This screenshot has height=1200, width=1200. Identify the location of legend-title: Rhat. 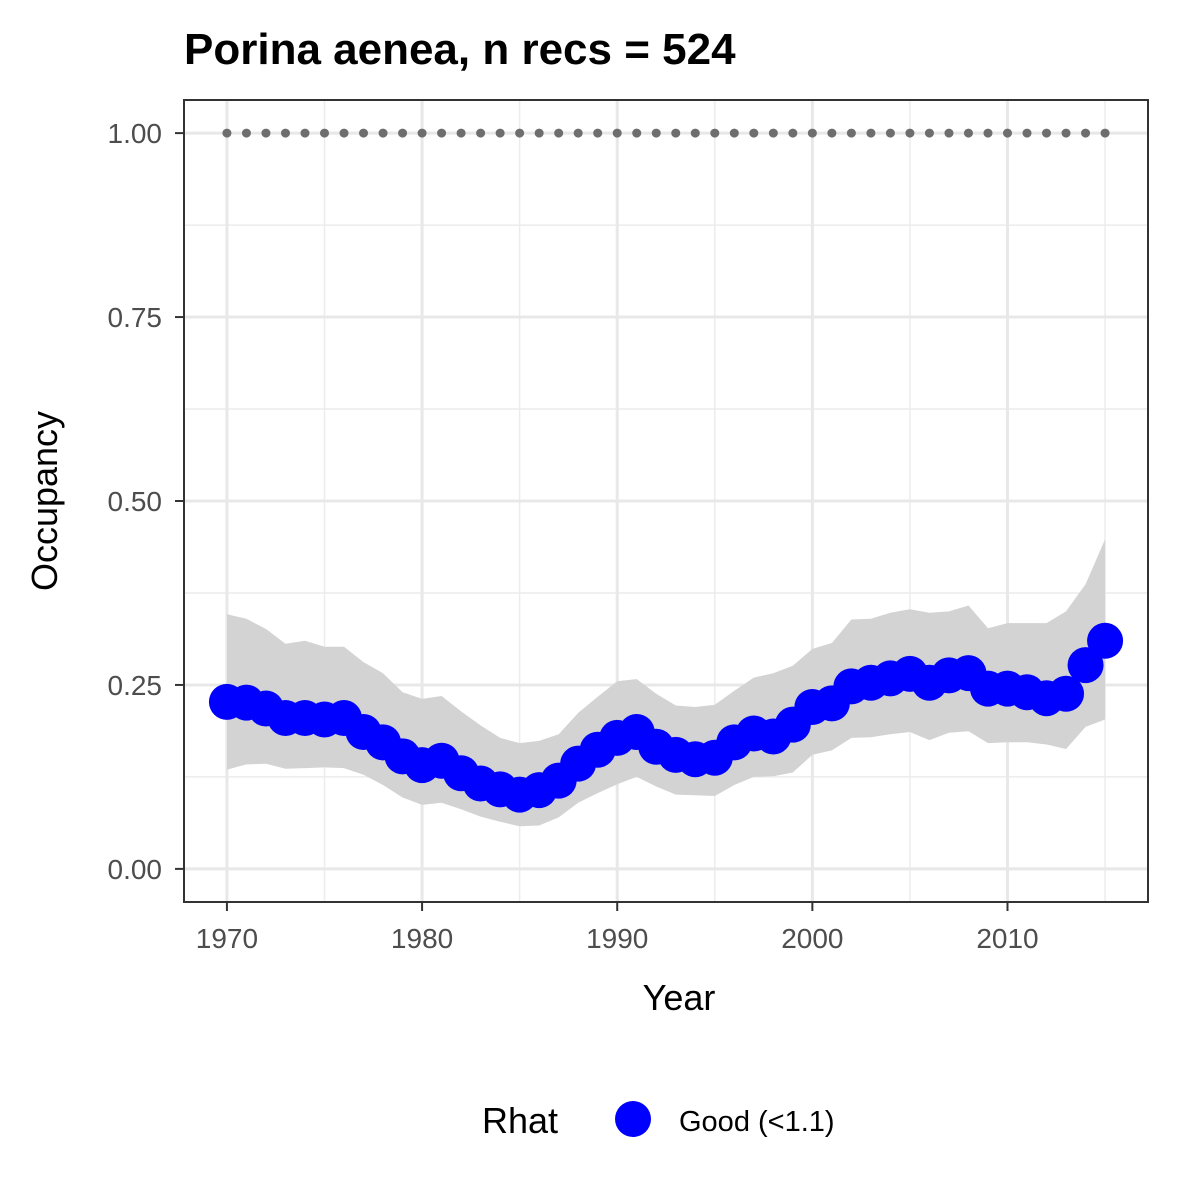
(520, 1120).